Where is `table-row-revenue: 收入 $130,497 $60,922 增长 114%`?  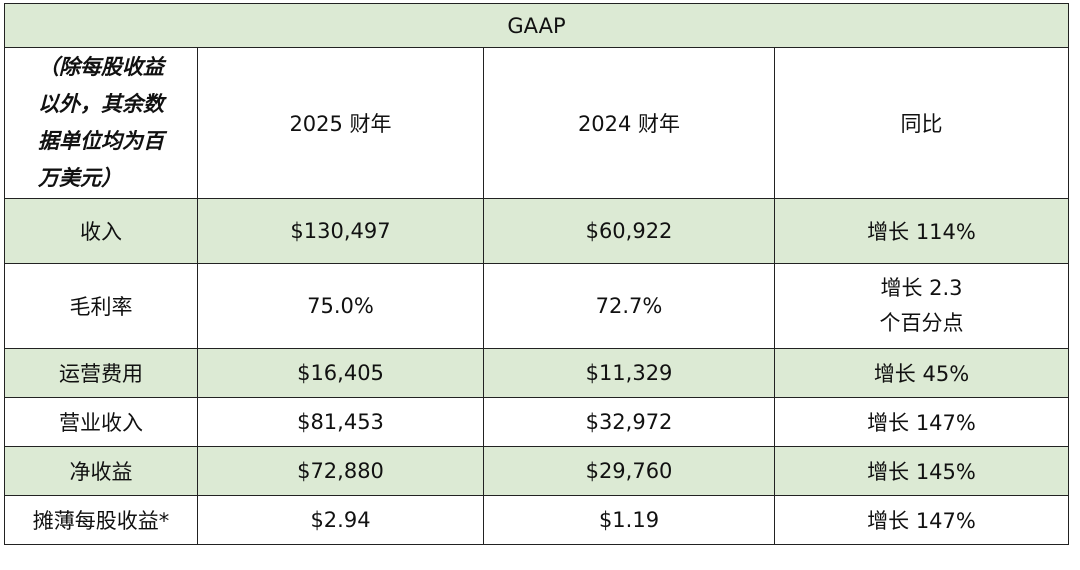 table-row-revenue: 收入 $130,497 $60,922 增长 114% is located at coordinates (536, 231).